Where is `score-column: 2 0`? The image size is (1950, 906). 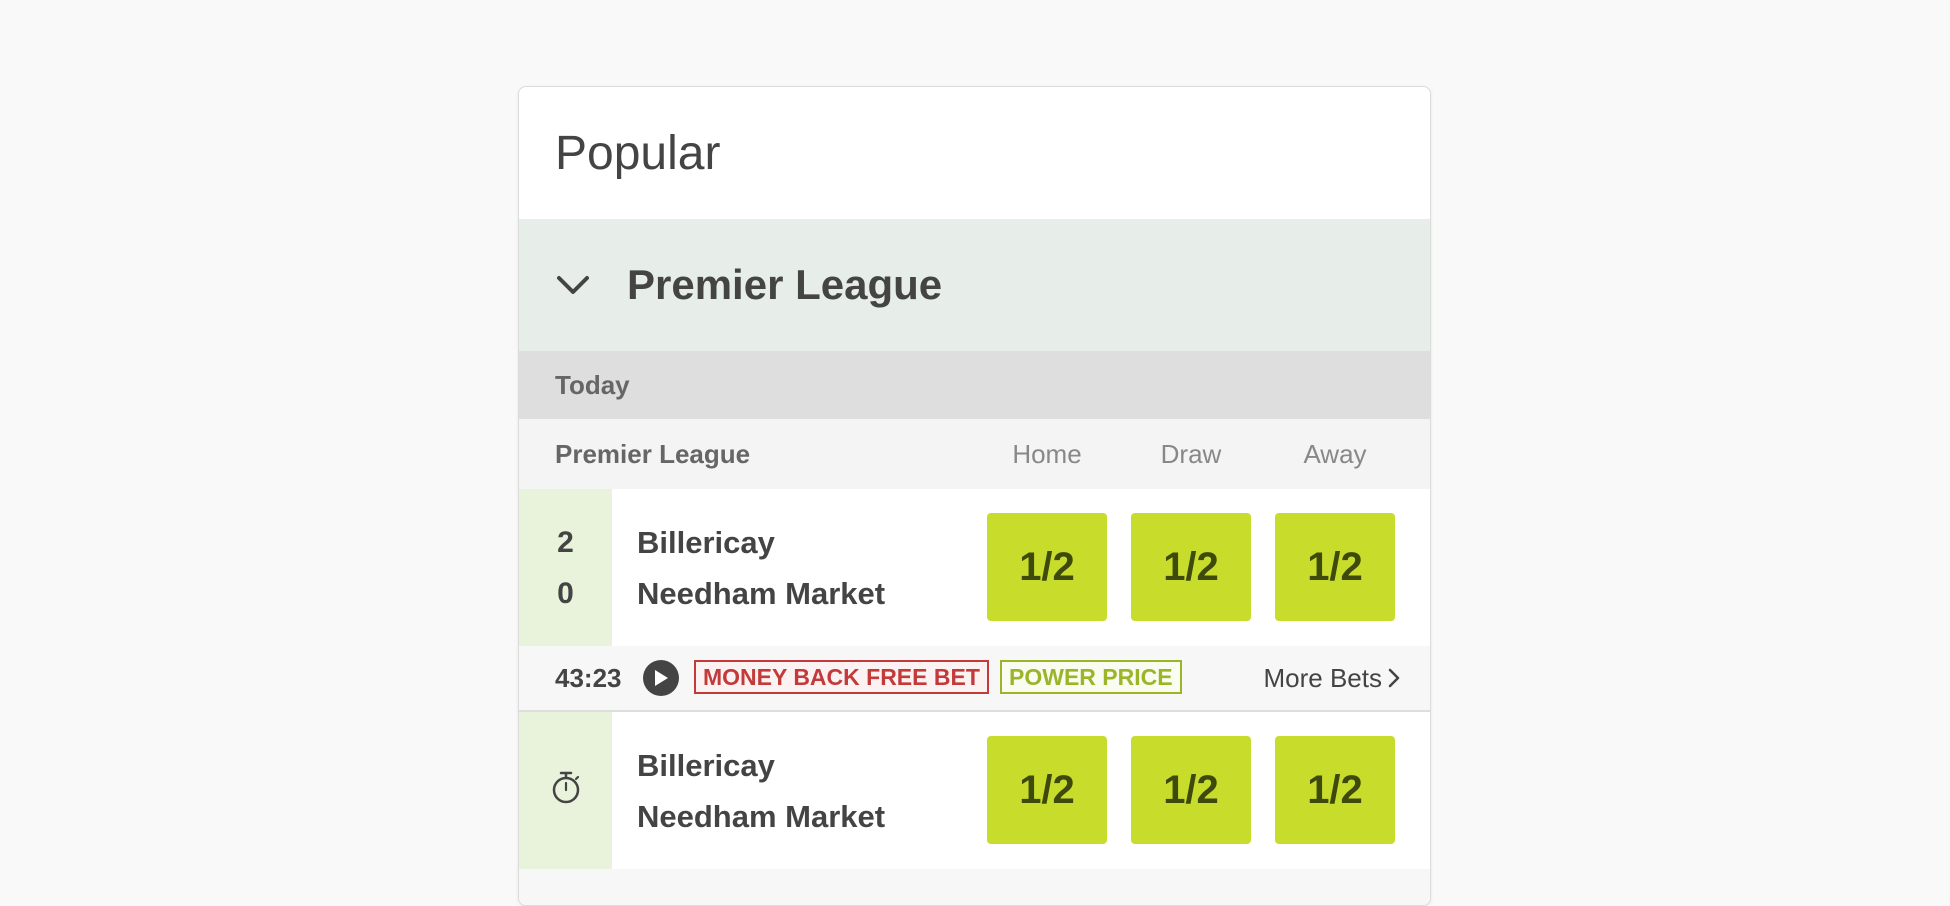 score-column: 2 0 is located at coordinates (565, 567).